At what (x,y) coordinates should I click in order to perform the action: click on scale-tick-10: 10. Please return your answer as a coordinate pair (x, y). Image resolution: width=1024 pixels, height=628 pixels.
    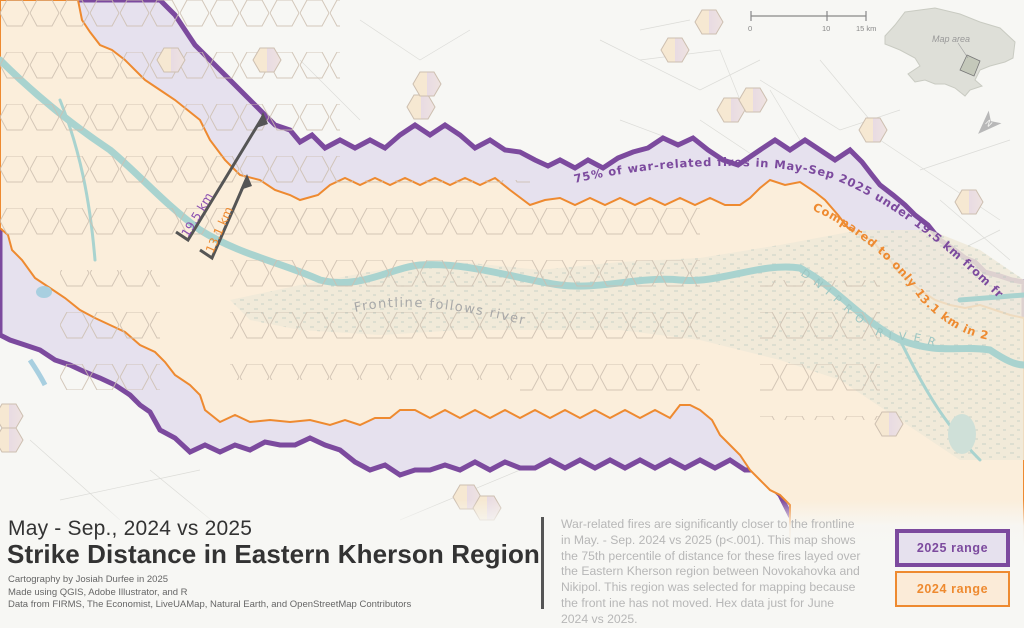
    Looking at the image, I should click on (826, 28).